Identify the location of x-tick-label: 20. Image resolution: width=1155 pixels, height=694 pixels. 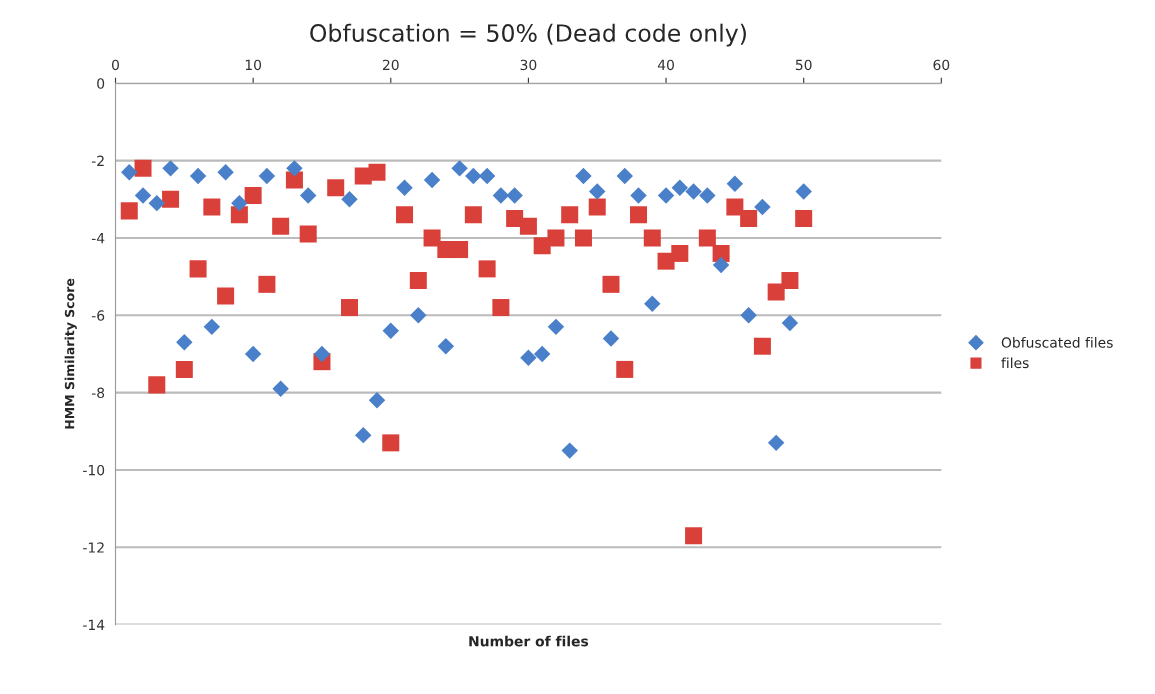
(390, 65).